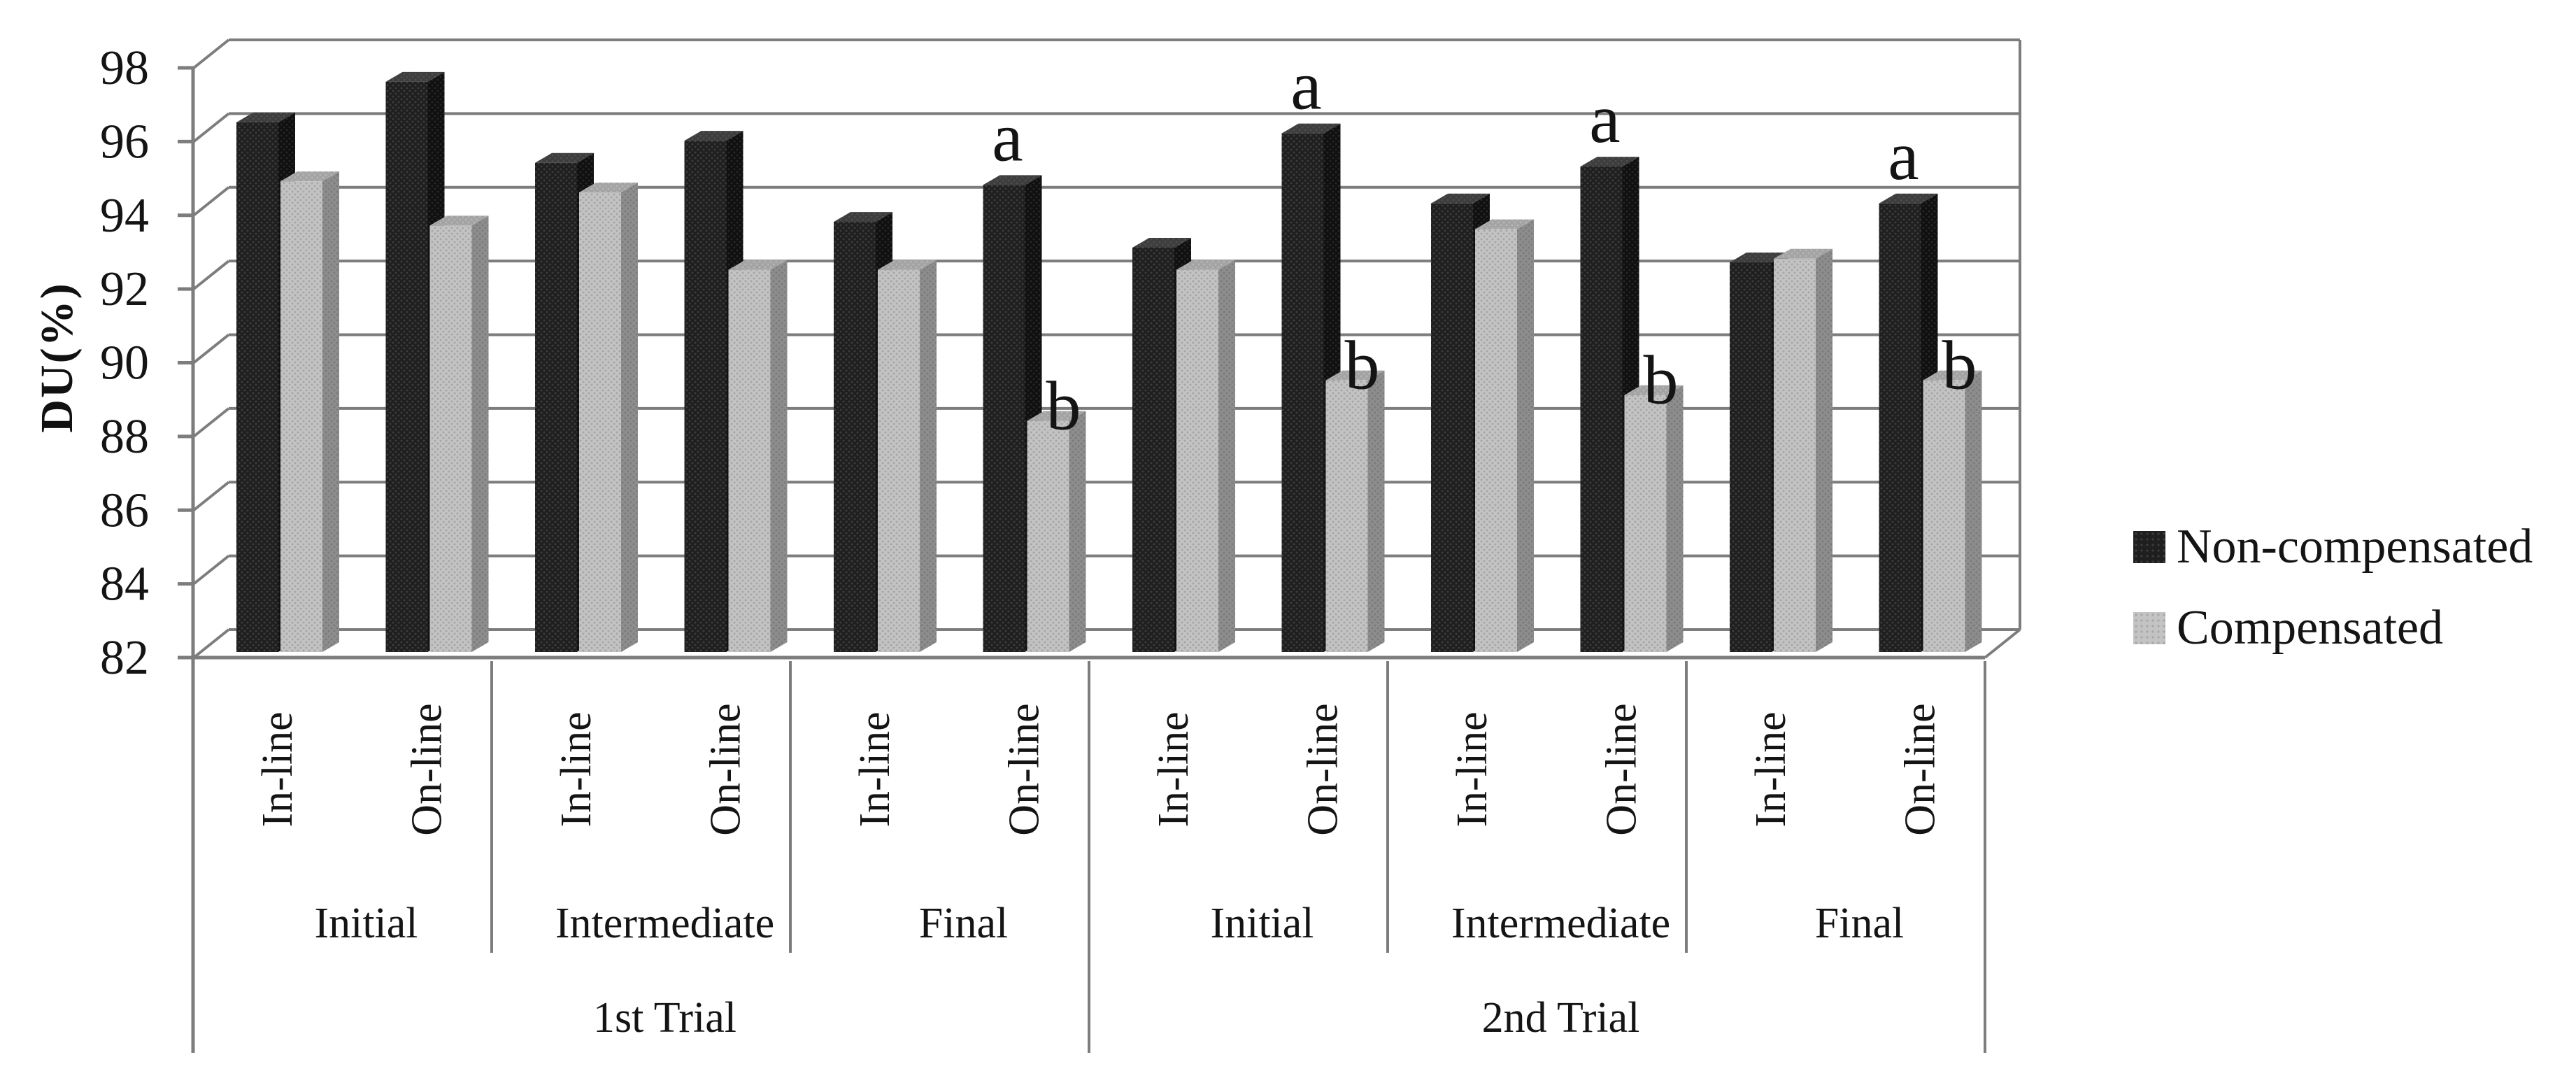  Describe the element at coordinates (1561, 1018) in the screenshot. I see `trial-label: 2nd Trial` at that location.